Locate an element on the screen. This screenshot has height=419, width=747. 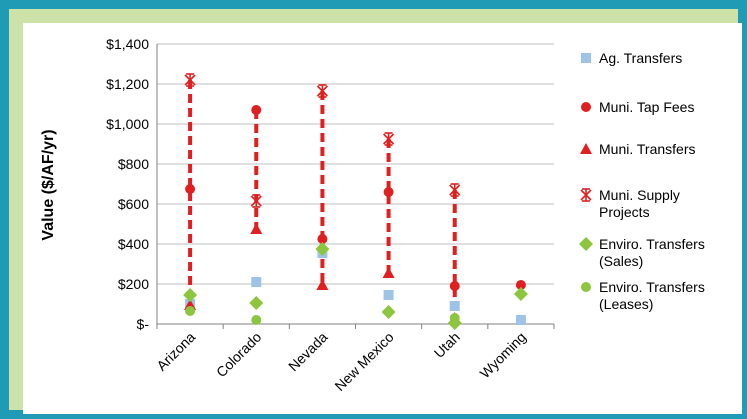
legend-marker-muni-tap-fees is located at coordinates (586, 107).